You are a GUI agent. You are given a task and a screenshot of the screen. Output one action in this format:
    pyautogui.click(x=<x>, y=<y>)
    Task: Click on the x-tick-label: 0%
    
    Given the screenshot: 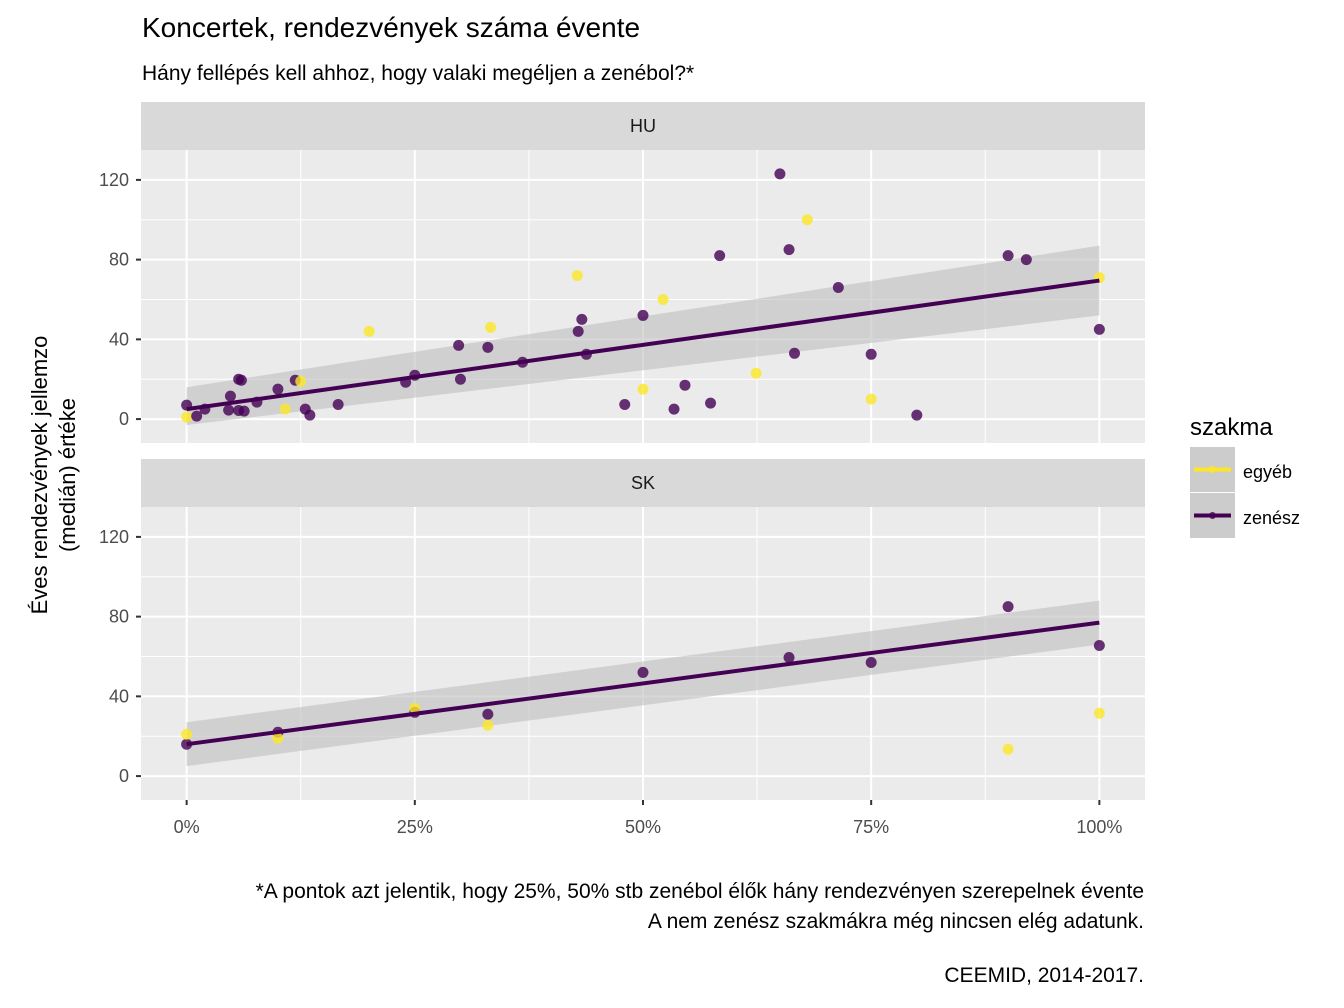 What is the action you would take?
    pyautogui.click(x=187, y=827)
    